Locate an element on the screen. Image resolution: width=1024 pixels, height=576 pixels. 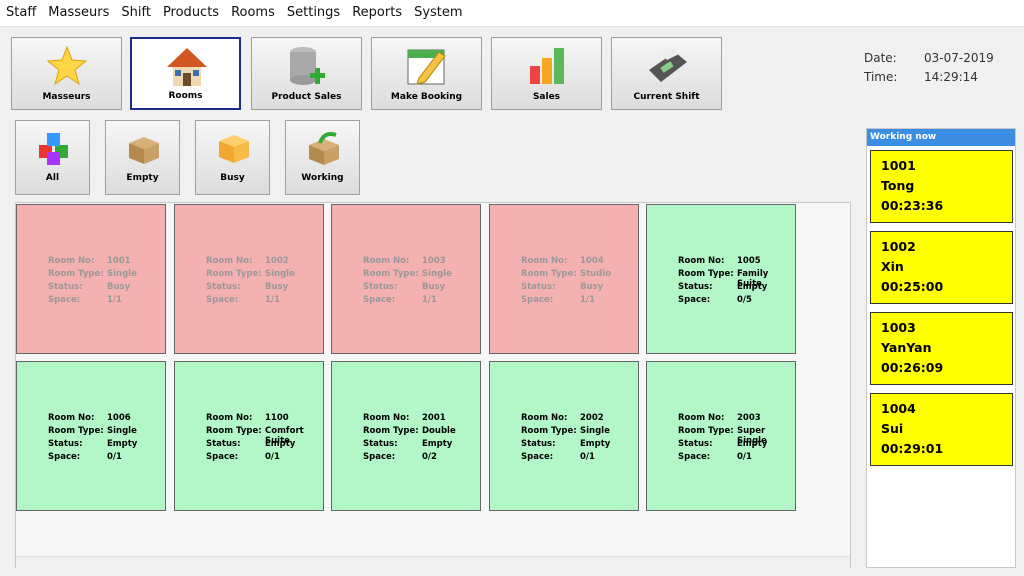
field-value: 1001 is located at coordinates (119, 261).